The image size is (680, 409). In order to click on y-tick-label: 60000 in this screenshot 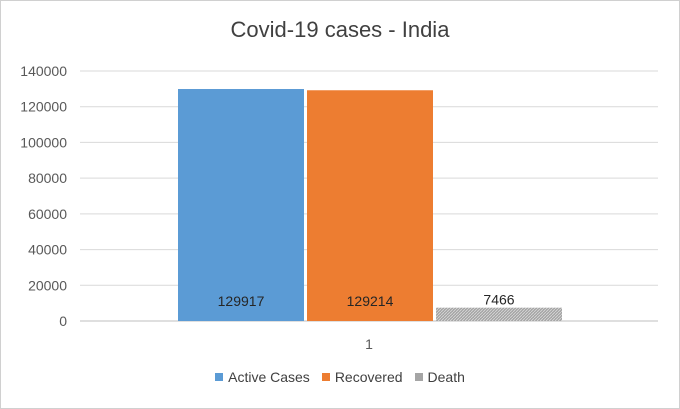, I will do `click(47, 214)`.